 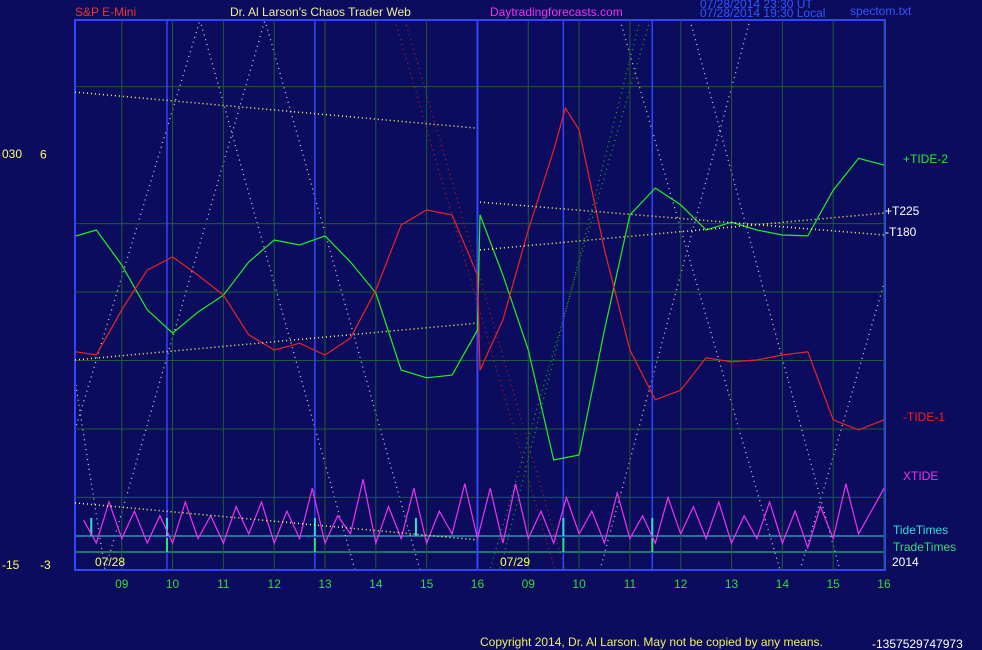 I want to click on file-name: spectom.txt, so click(x=881, y=11).